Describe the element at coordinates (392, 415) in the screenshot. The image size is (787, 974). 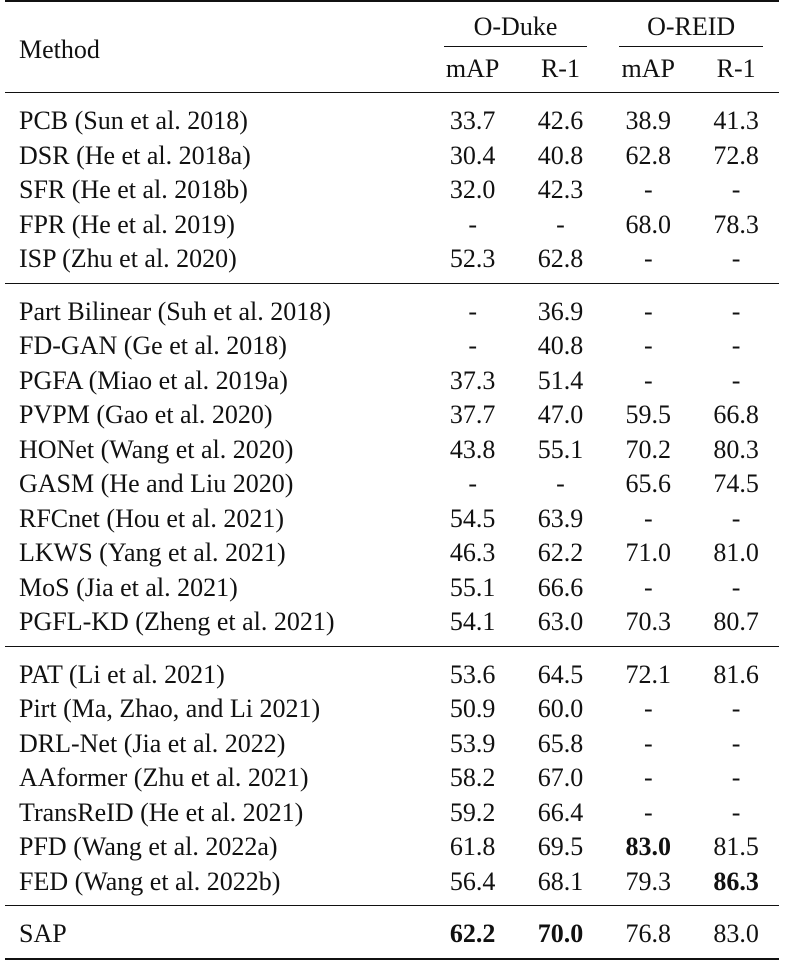
I see `table-row: PVPM (Gao et al. 2020) 37.7 47.0 59.5 66.8` at that location.